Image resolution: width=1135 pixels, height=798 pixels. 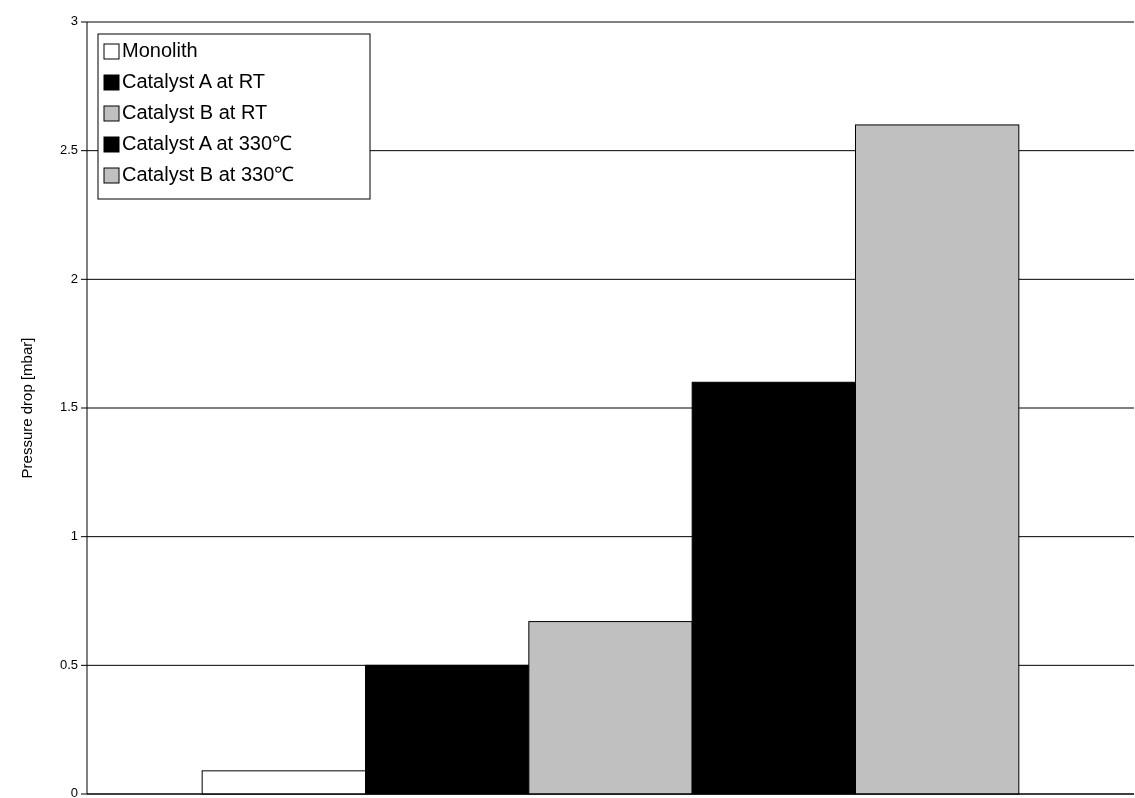 I want to click on legend-label: Monolith, so click(x=160, y=50).